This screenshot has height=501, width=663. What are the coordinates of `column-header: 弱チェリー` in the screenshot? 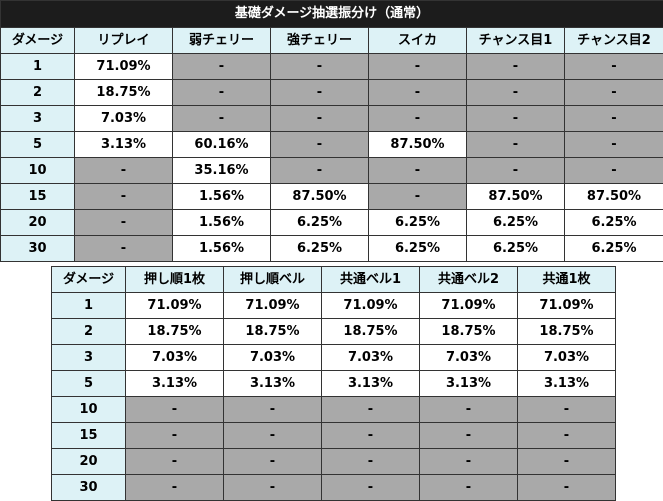 It's located at (222, 41).